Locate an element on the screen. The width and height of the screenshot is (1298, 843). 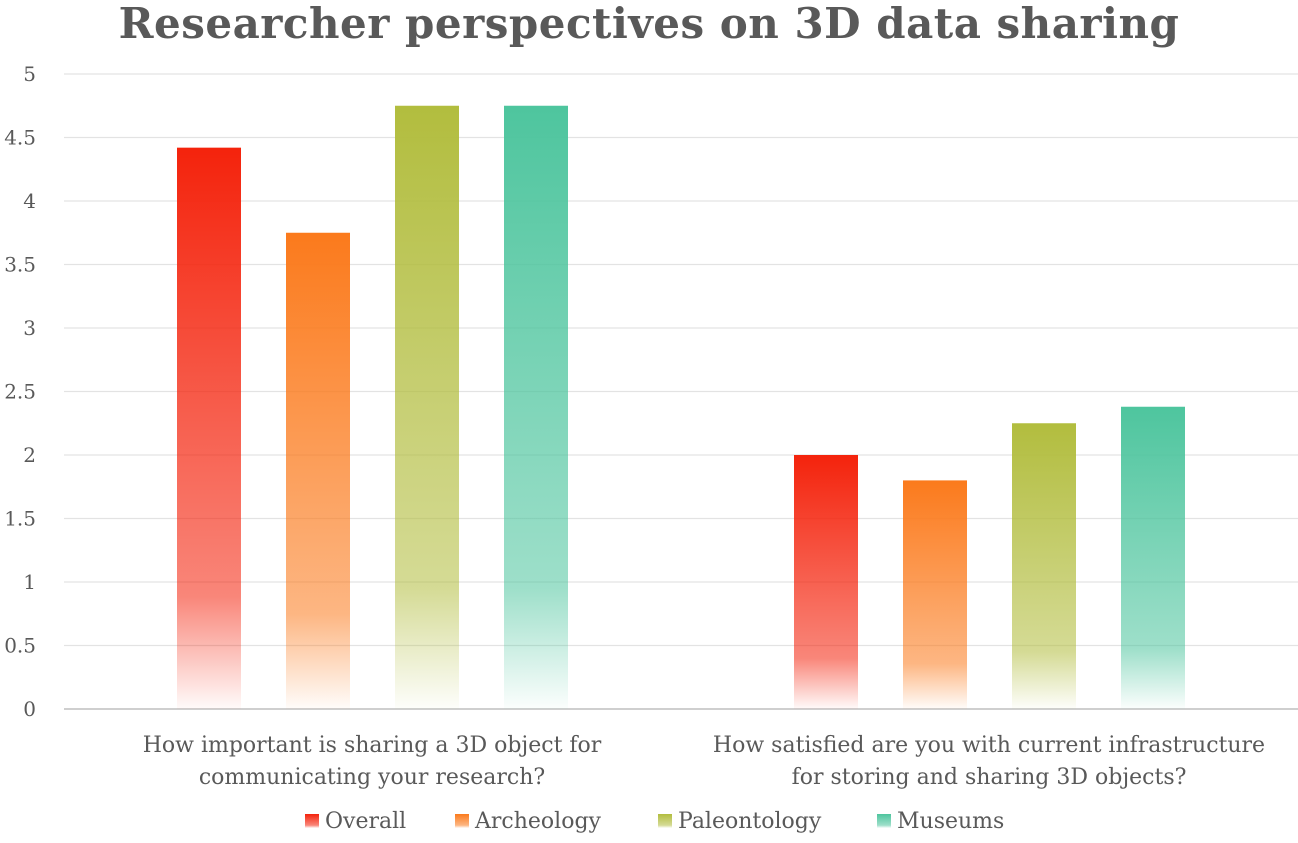
legend-item-archeology: Archeology is located at coordinates (528, 821).